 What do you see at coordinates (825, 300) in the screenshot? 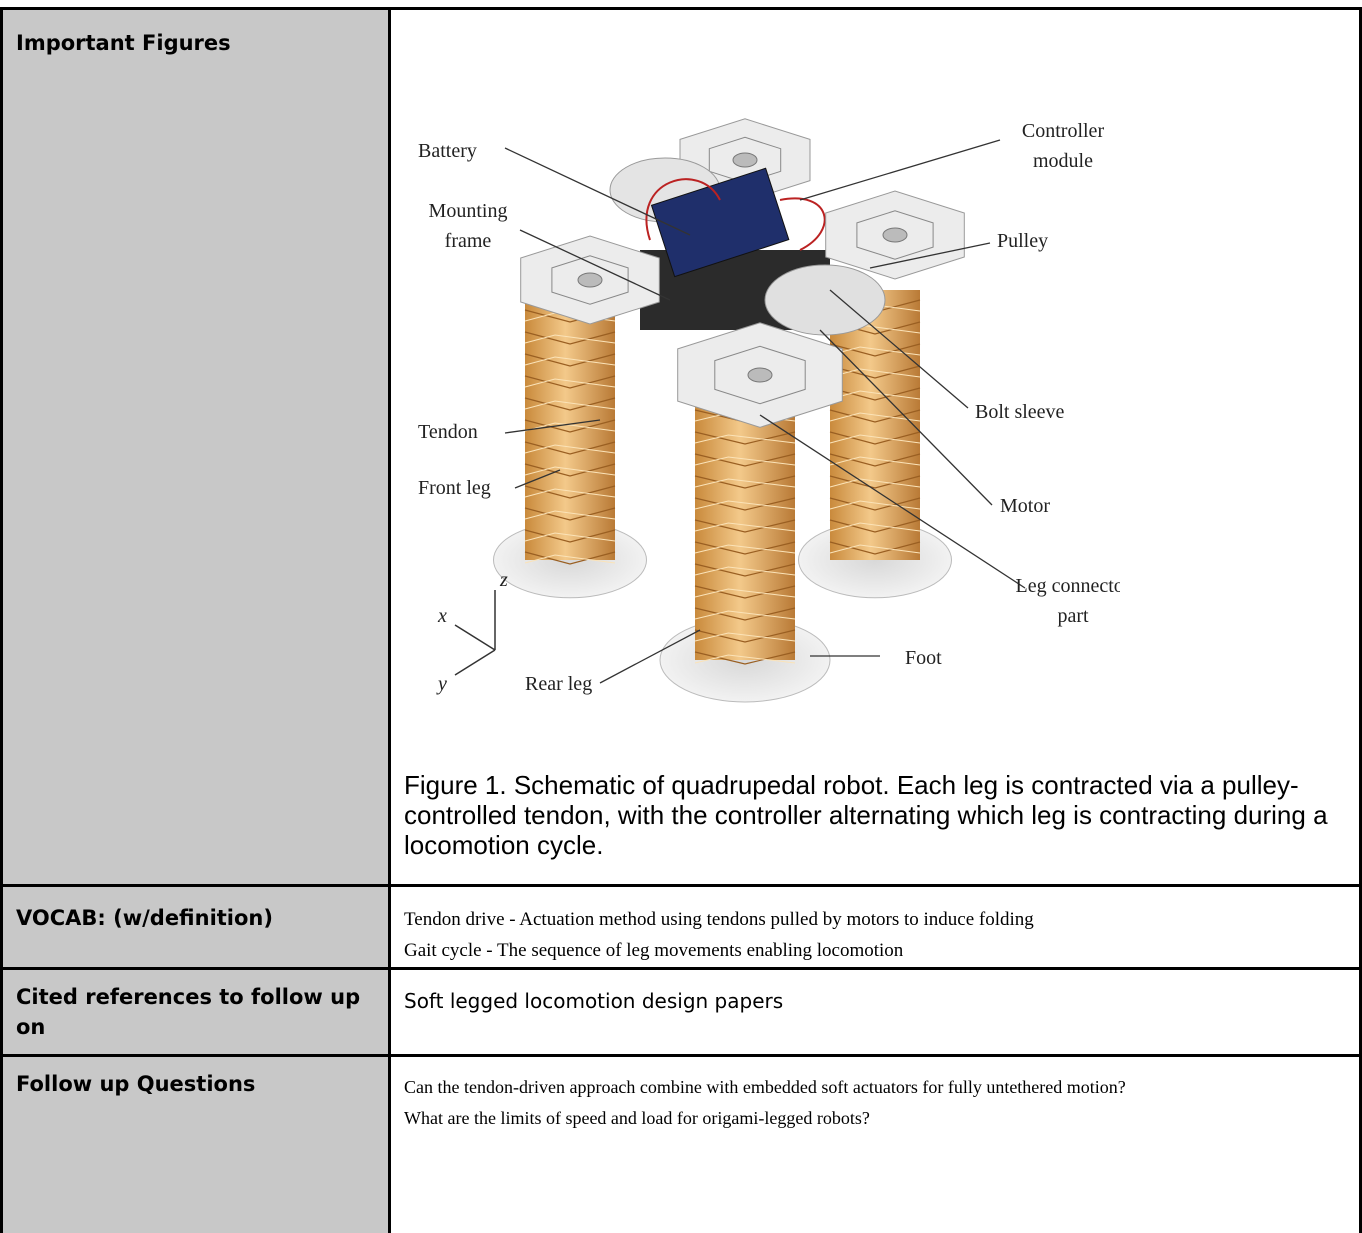
I see `pulley-disk` at bounding box center [825, 300].